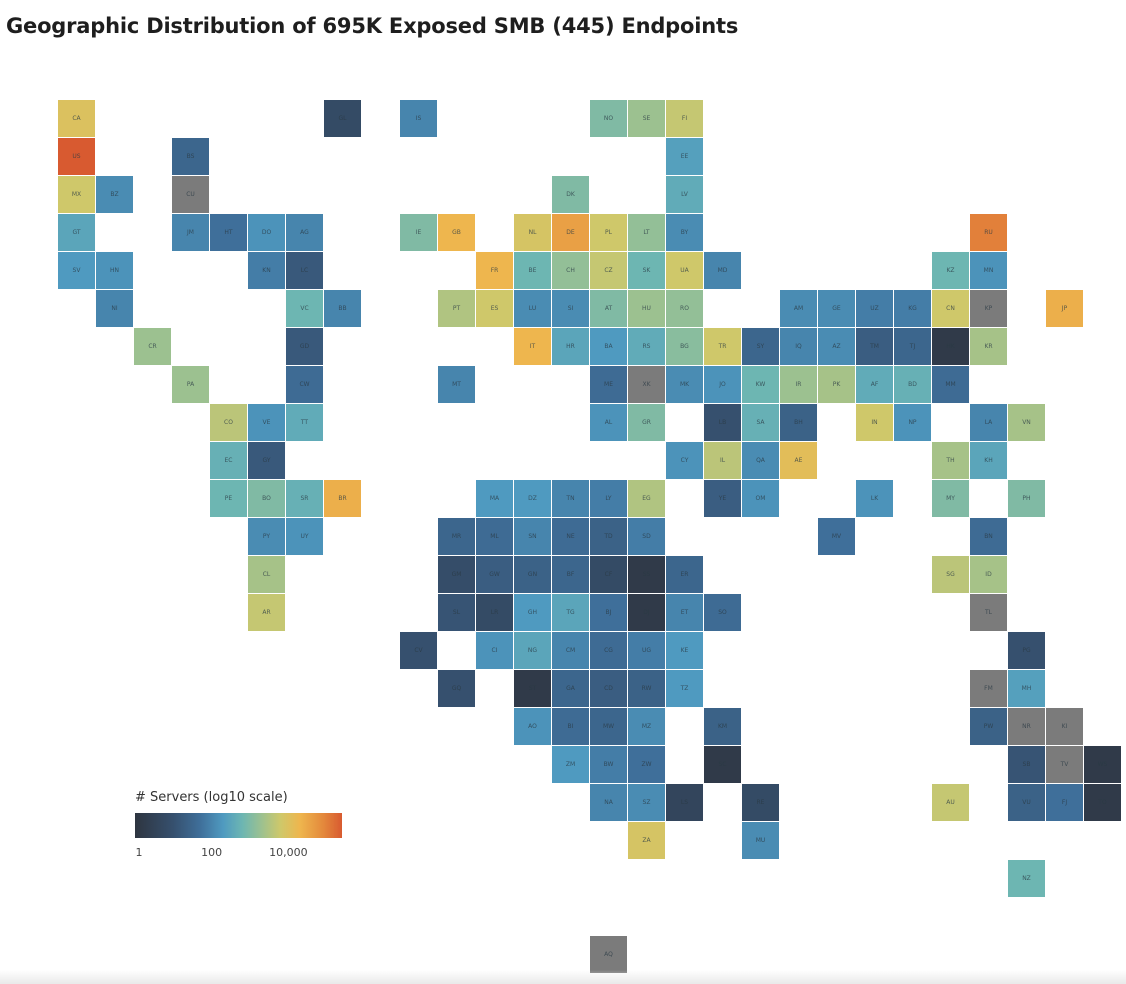 The image size is (1126, 984). What do you see at coordinates (190, 384) in the screenshot?
I see `country-tile-pa: PA` at bounding box center [190, 384].